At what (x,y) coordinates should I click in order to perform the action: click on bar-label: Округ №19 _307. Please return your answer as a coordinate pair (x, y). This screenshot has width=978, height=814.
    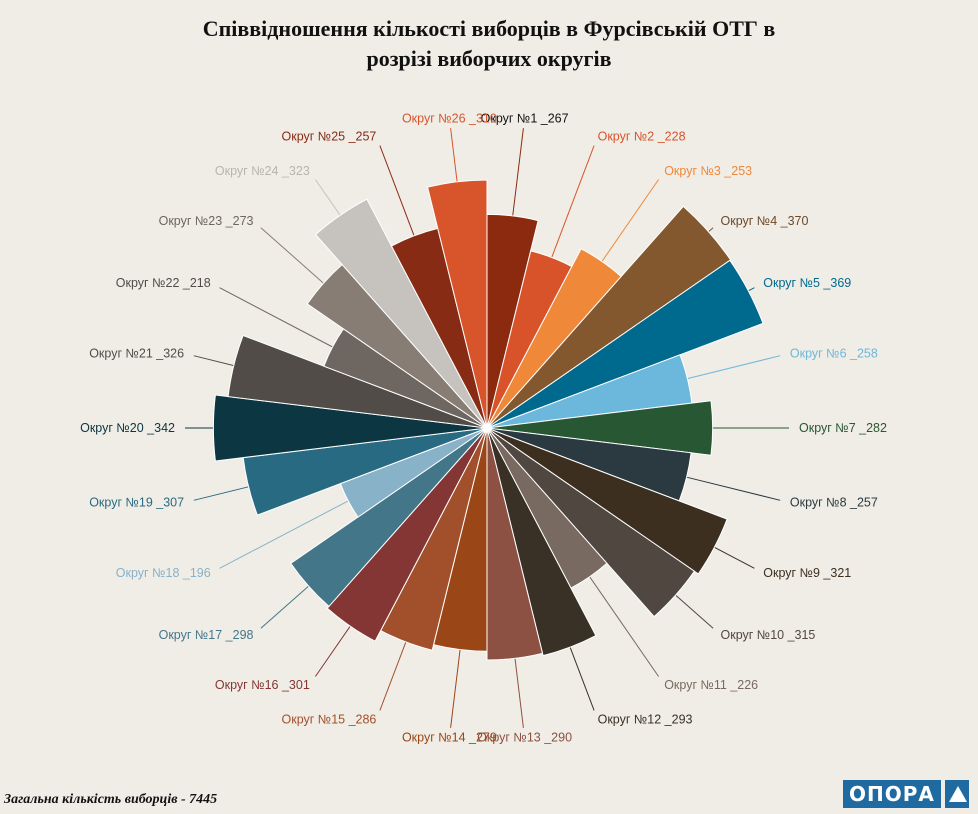
    Looking at the image, I should click on (136, 503).